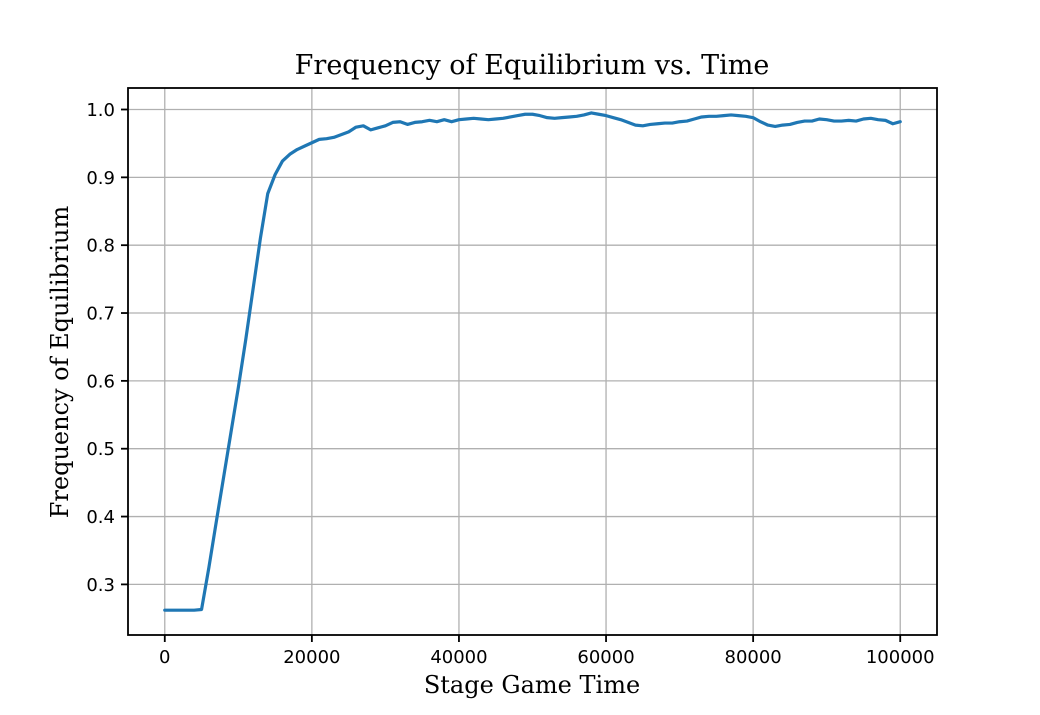 The height and width of the screenshot is (715, 1040). I want to click on x-tick-label: 60000, so click(605, 657).